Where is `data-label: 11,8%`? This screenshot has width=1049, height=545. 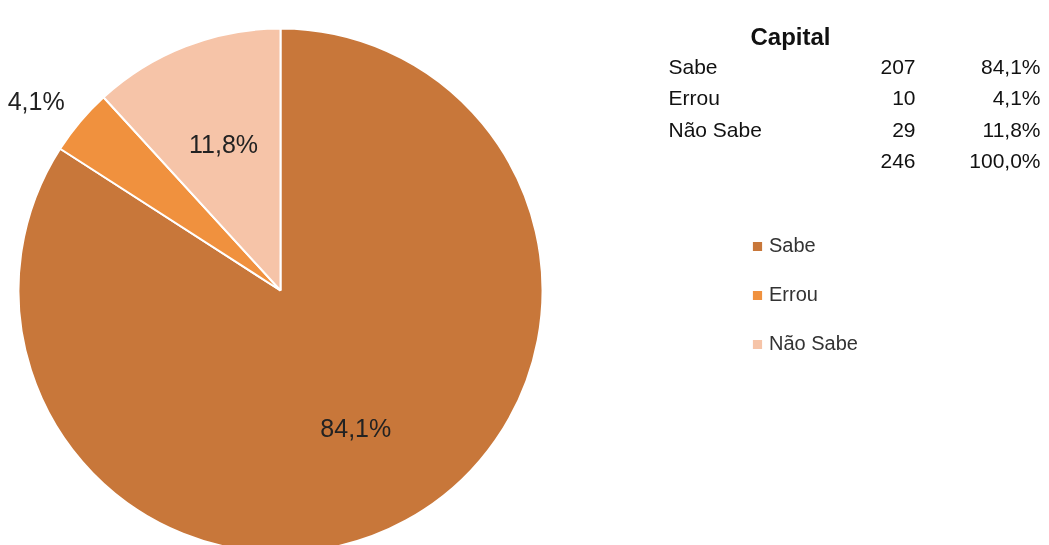
data-label: 11,8% is located at coordinates (224, 143).